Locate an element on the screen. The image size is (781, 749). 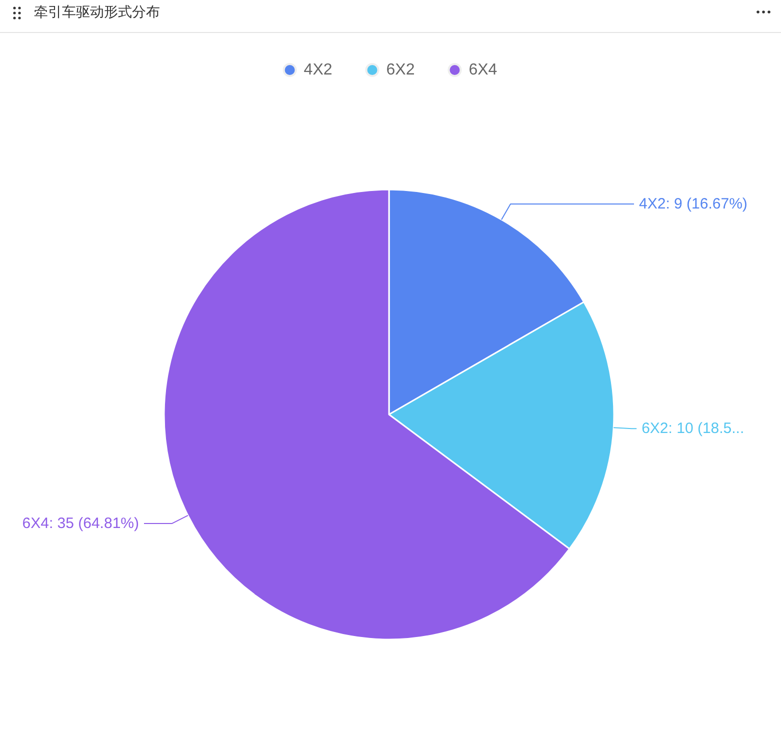
legend-label: 6X2 is located at coordinates (400, 70).